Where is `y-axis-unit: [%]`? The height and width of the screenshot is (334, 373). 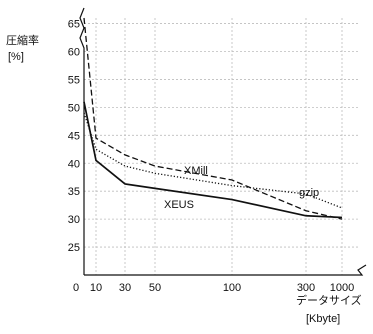 y-axis-unit: [%] is located at coordinates (16, 57).